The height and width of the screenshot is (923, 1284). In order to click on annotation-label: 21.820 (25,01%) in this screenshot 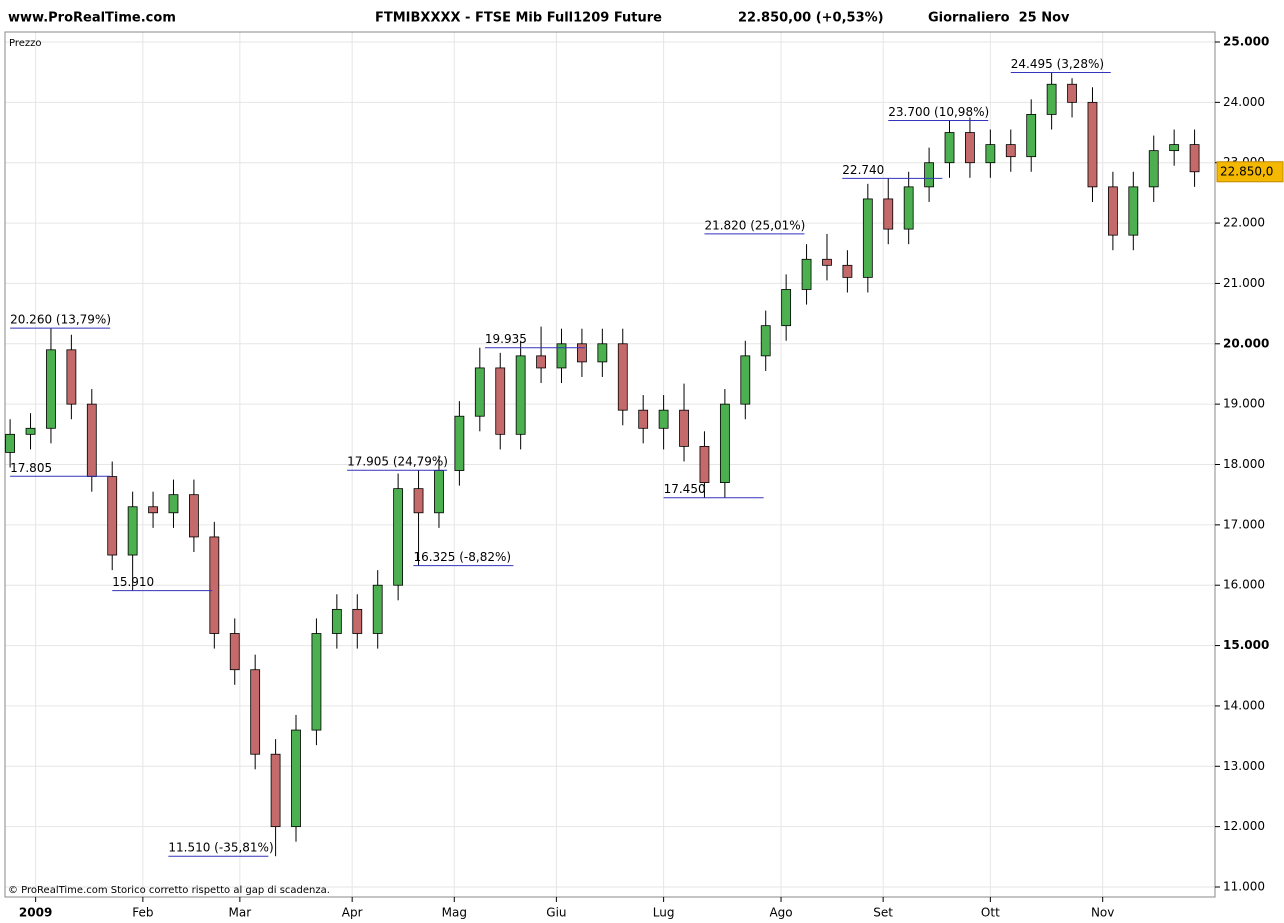, I will do `click(754, 225)`.